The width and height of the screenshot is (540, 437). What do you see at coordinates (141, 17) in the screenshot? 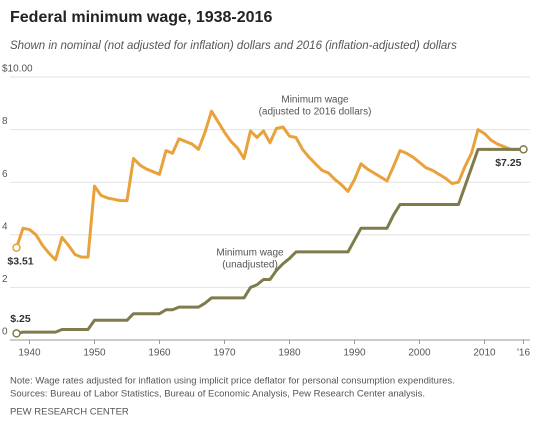
I see `chart-title: Federal minimum wage, 1938-2016` at bounding box center [141, 17].